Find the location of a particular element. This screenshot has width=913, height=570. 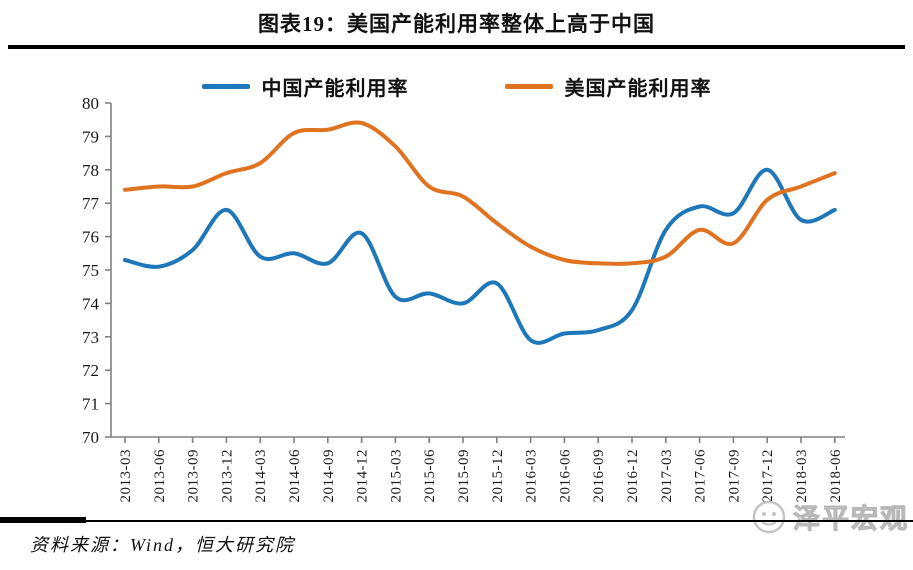

x-tick-label: 2018-06 is located at coordinates (836, 476).